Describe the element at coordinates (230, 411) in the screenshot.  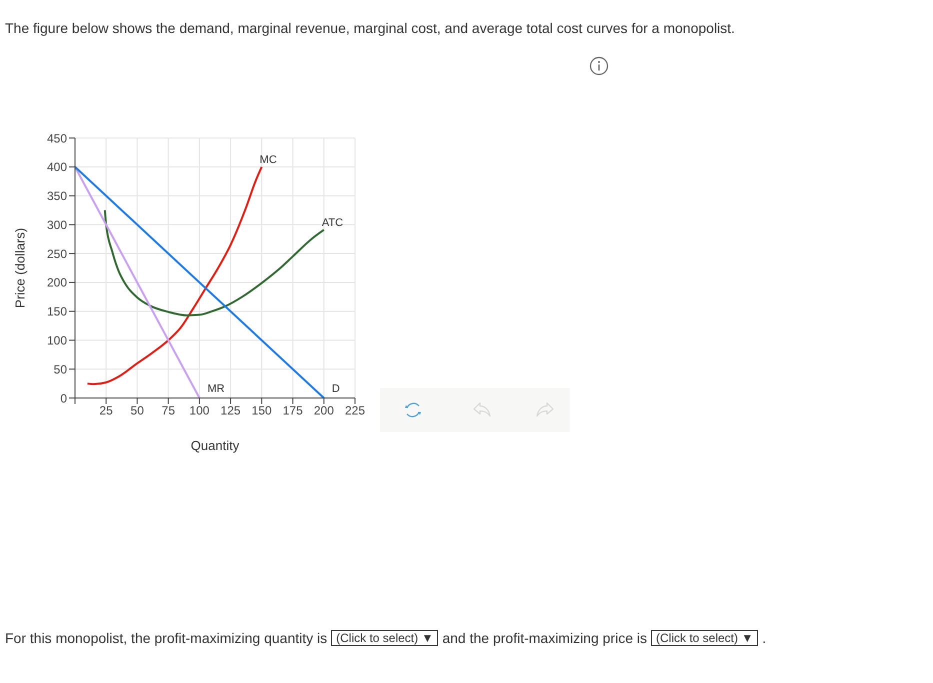
I see `x-tick-label: 125` at that location.